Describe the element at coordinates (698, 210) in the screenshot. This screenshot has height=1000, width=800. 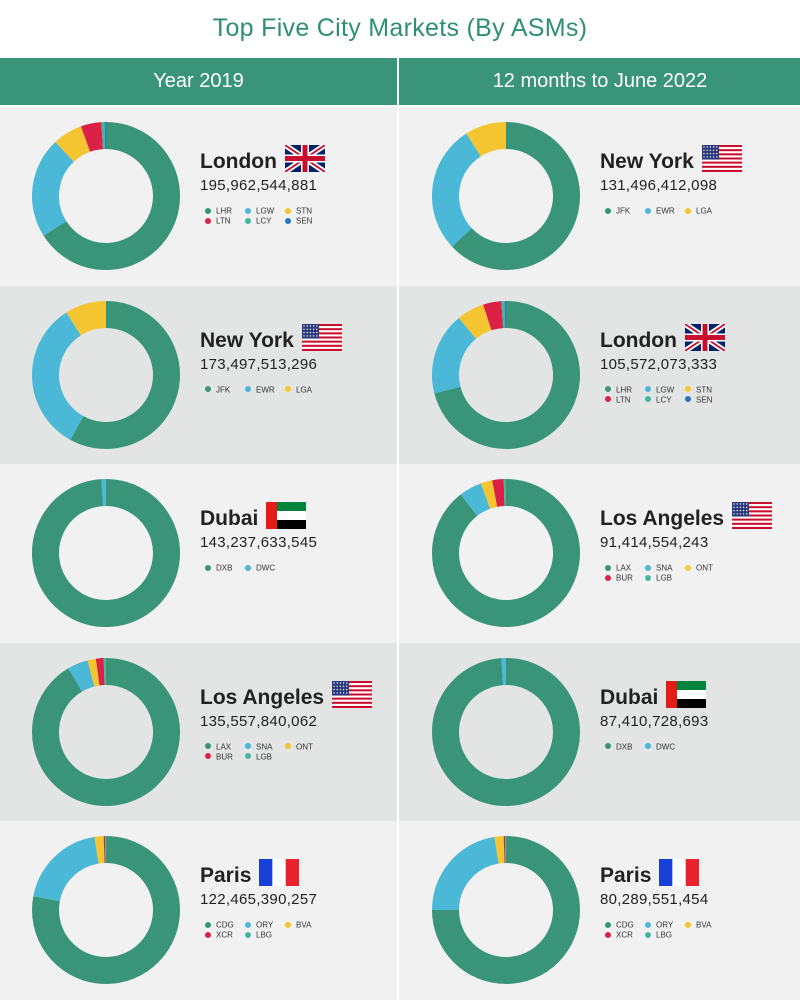
I see `legend-item: LGA` at that location.